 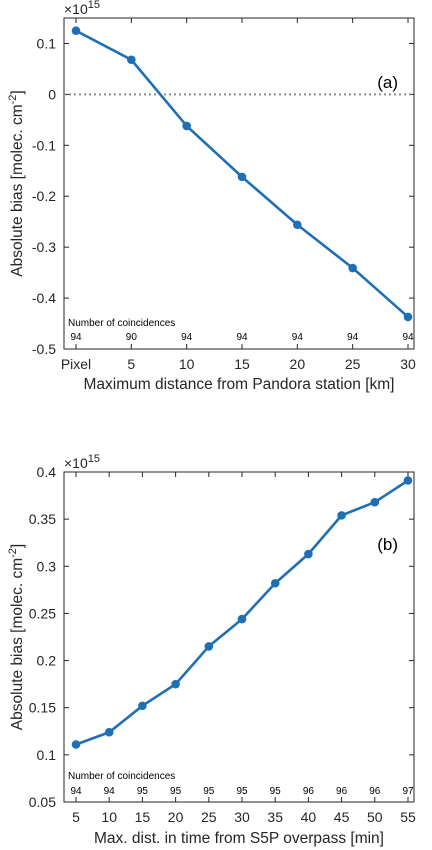 What do you see at coordinates (309, 817) in the screenshot?
I see `x-tick-label: 40` at bounding box center [309, 817].